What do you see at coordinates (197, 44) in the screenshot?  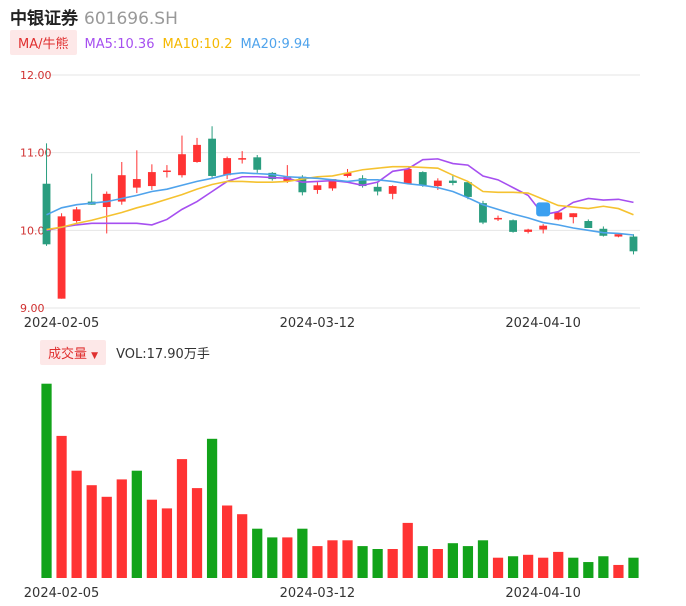 I see `ma10-label: MA10:10.2` at bounding box center [197, 44].